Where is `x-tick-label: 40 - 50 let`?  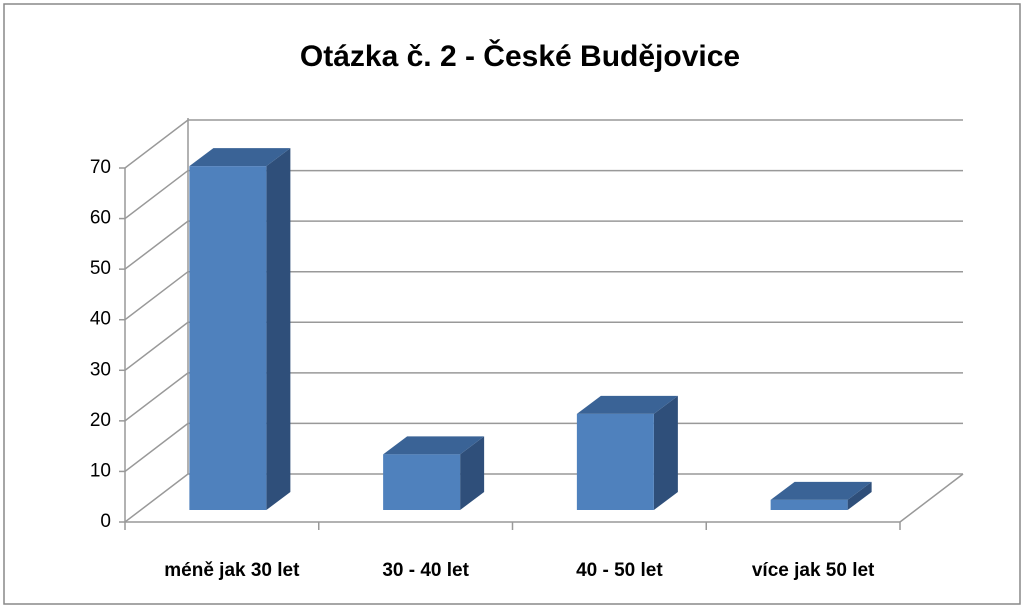 x-tick-label: 40 - 50 let is located at coordinates (619, 570).